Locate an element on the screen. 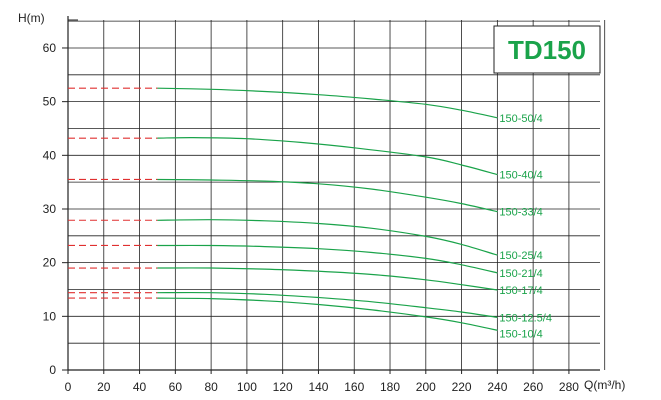 The width and height of the screenshot is (661, 400). label-150-50-4: 150-50/4 is located at coordinates (520, 119).